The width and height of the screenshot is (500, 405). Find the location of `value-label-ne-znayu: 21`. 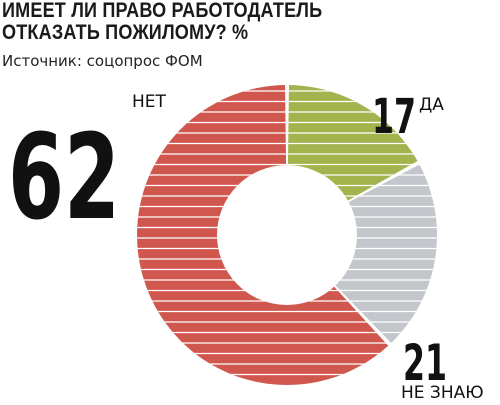

value-label-ne-znayu: 21 is located at coordinates (425, 363).